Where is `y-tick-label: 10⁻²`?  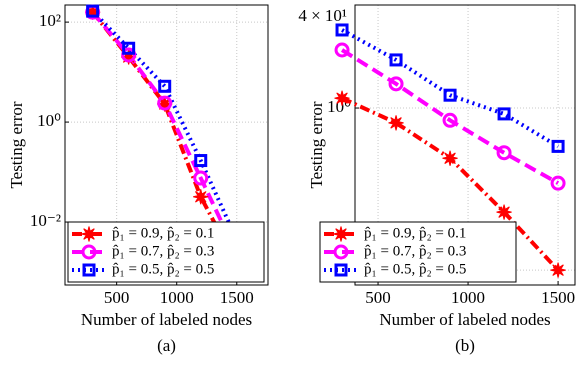 y-tick-label: 10⁻² is located at coordinates (45, 220).